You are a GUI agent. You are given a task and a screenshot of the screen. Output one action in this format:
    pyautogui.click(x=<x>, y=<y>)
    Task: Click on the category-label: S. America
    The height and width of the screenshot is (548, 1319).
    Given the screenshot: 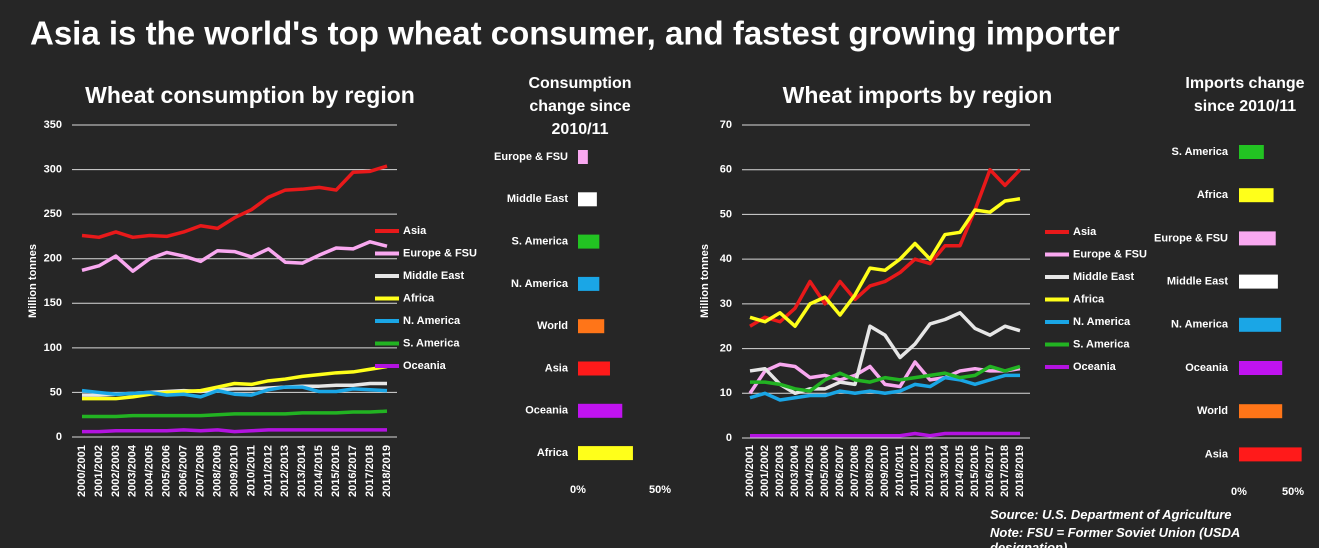 What is the action you would take?
    pyautogui.click(x=1200, y=152)
    